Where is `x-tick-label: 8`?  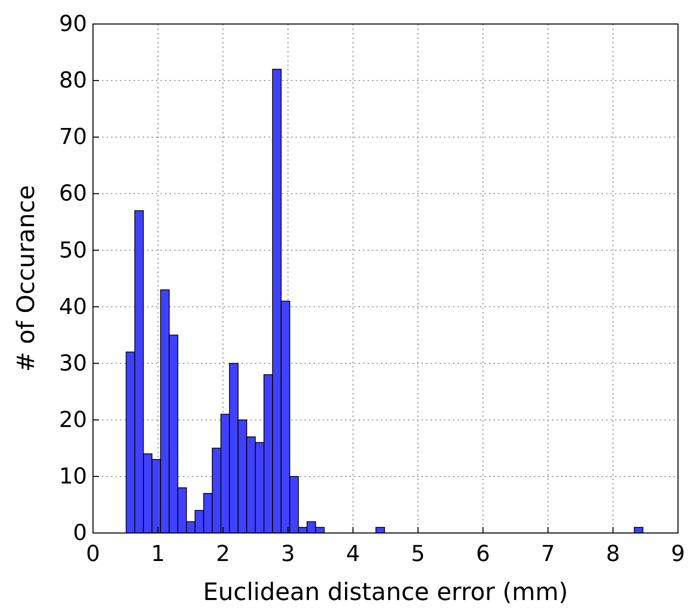
x-tick-label: 8 is located at coordinates (613, 554).